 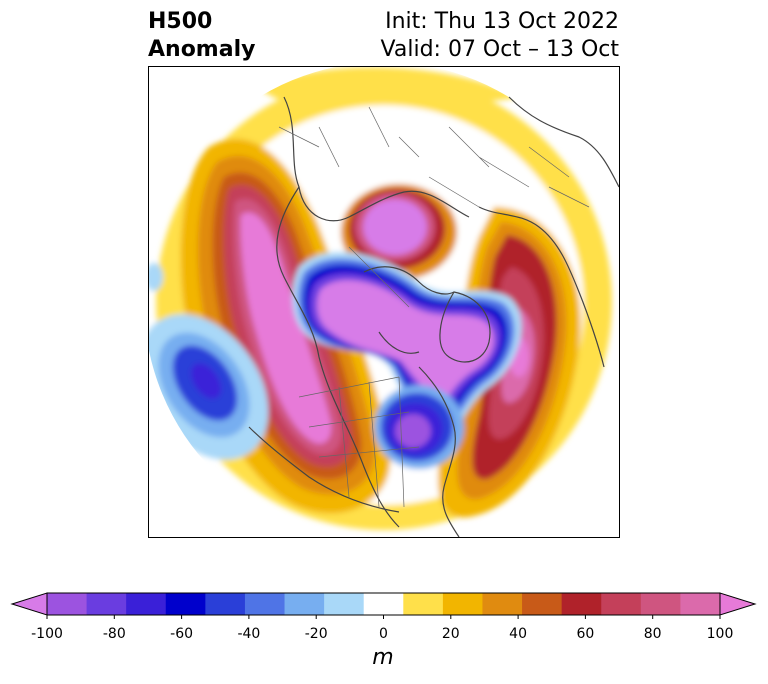 I want to click on title-anomaly: Anomaly, so click(x=202, y=49).